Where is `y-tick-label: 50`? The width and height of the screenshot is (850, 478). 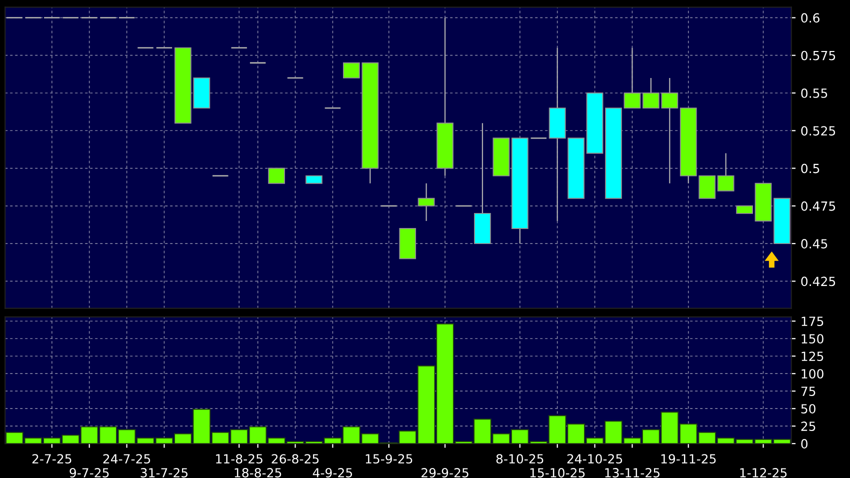
y-tick-label: 50 is located at coordinates (808, 409).